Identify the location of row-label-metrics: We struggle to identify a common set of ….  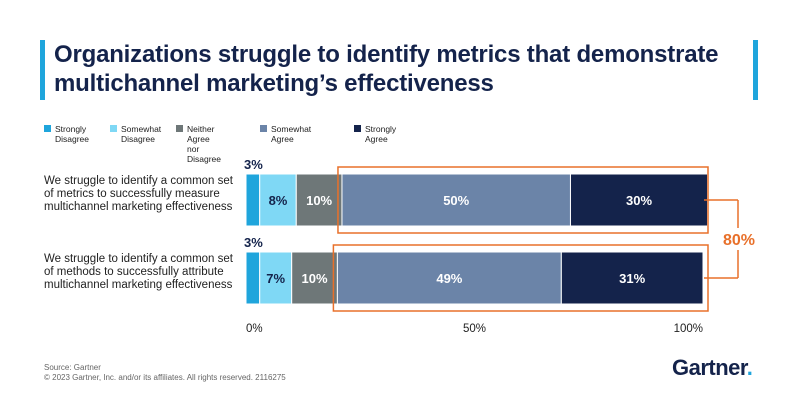
(138, 194).